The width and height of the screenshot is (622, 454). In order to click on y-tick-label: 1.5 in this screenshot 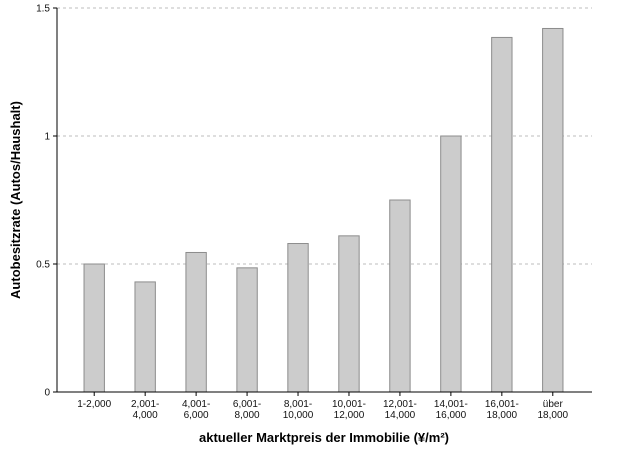, I will do `click(43, 9)`.